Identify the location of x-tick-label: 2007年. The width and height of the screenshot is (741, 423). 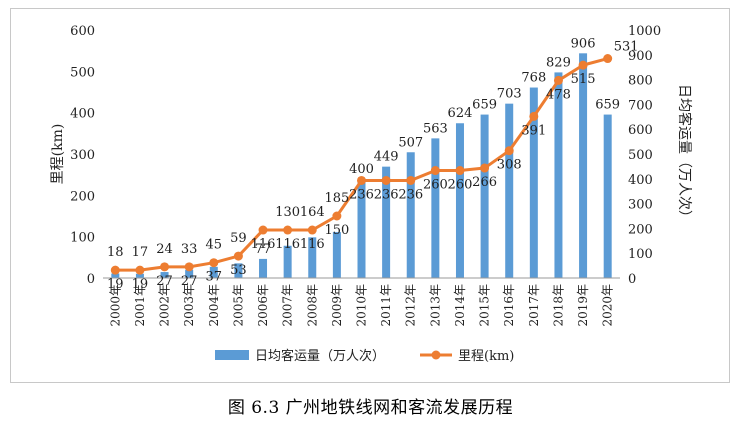
(288, 305).